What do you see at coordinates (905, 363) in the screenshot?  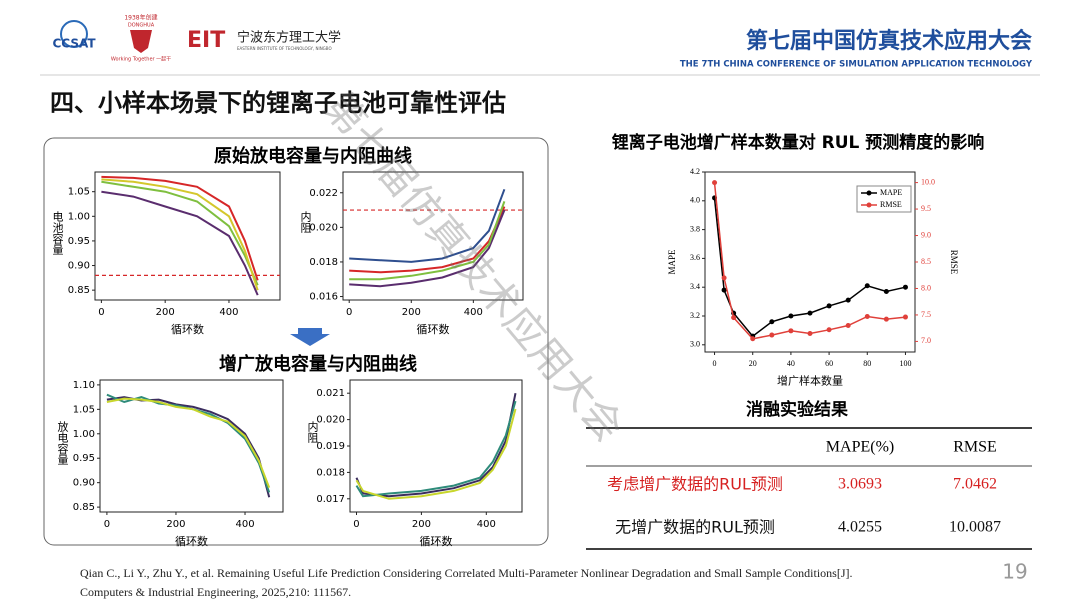 I see `x-tick-label: 100` at bounding box center [905, 363].